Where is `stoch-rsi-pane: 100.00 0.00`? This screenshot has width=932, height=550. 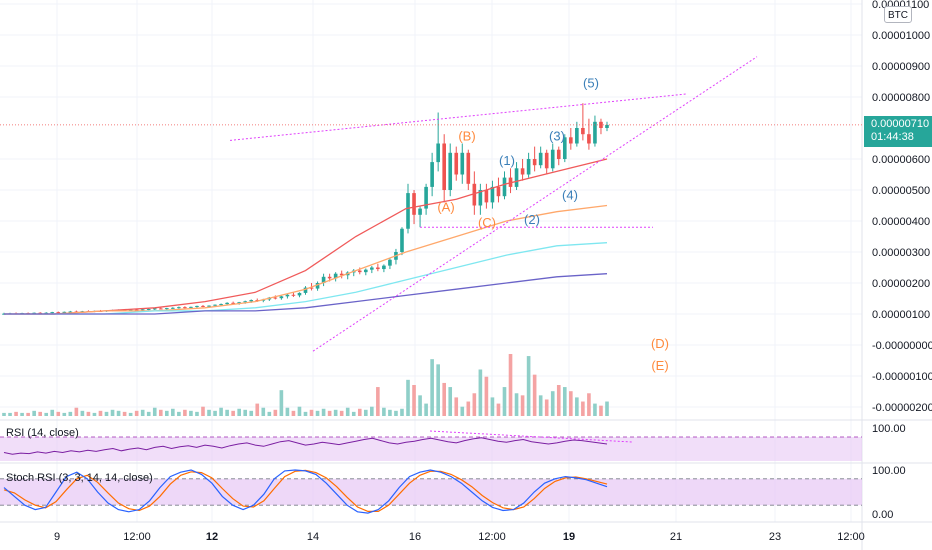 stoch-rsi-pane: 100.00 0.00 is located at coordinates (453, 493).